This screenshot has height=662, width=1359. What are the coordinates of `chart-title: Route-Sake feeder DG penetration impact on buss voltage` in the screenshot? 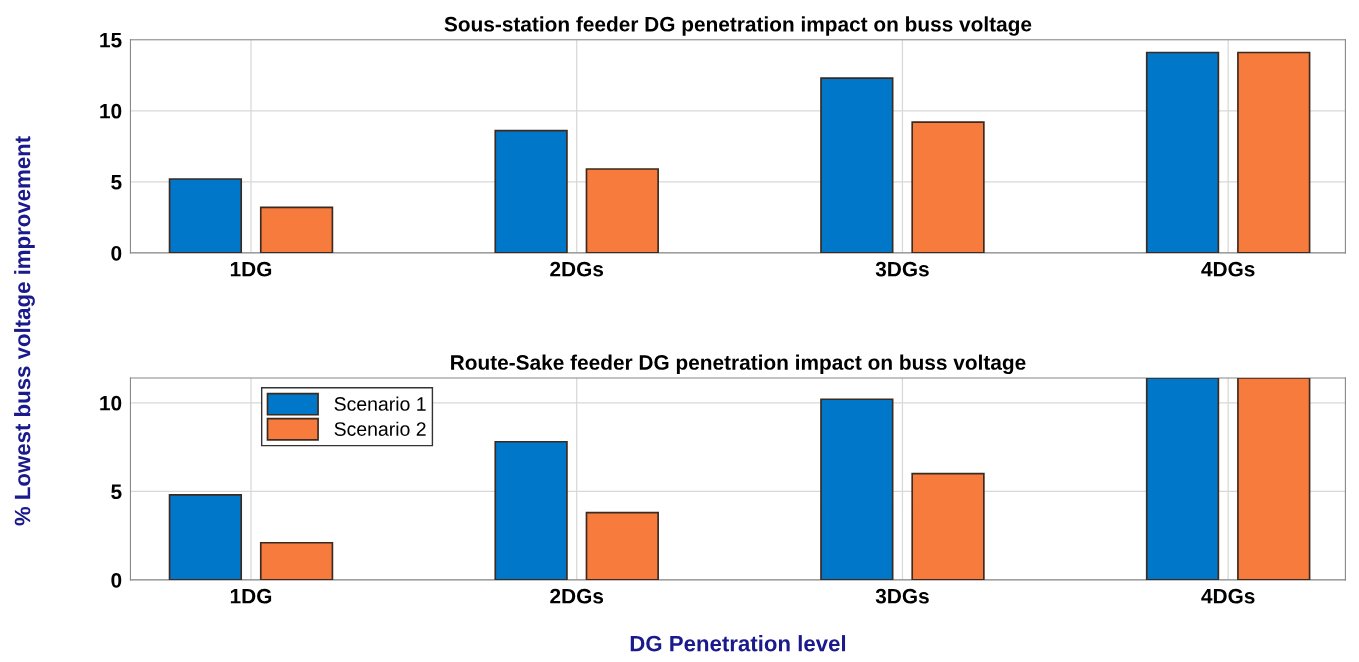 It's located at (738, 364).